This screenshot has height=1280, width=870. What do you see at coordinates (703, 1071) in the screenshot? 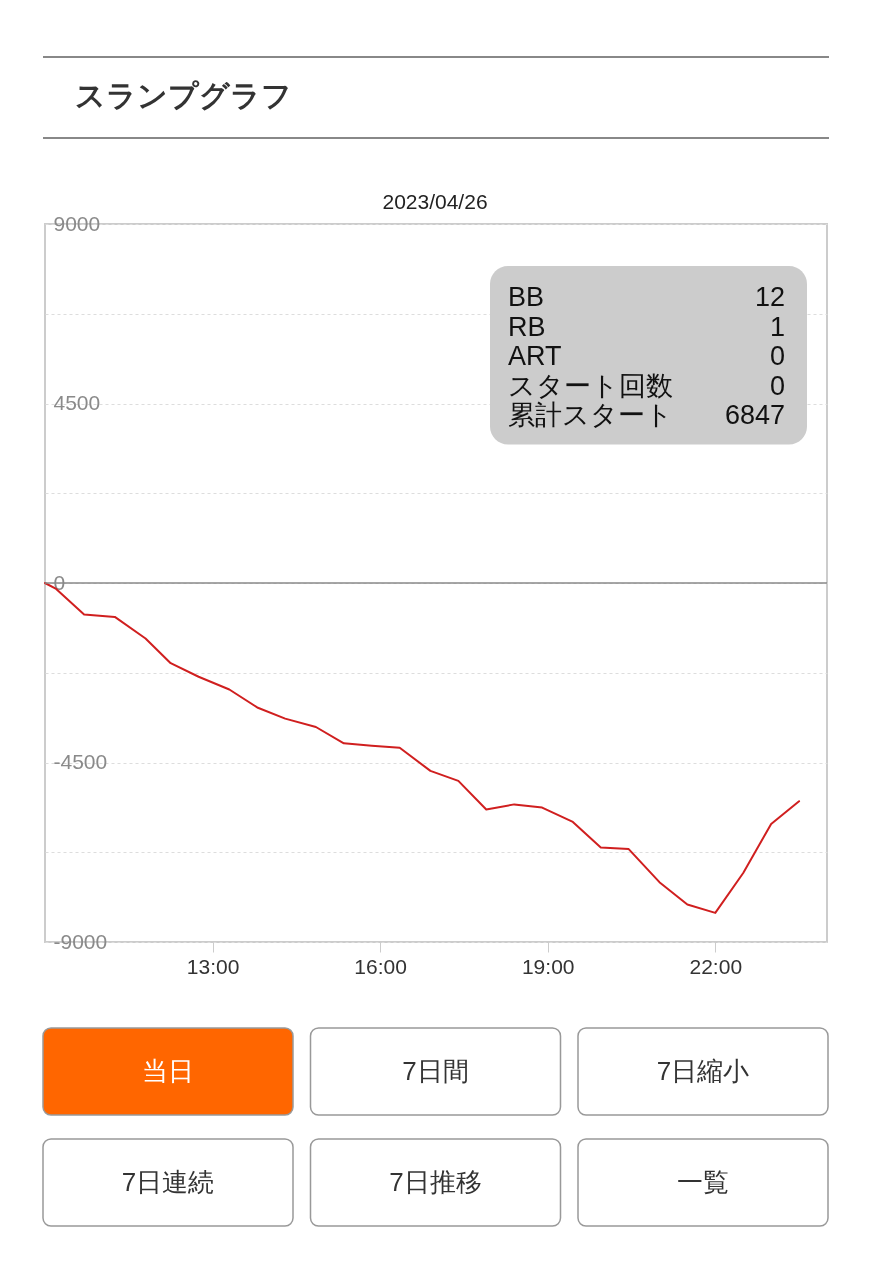
I see `text: 7日縮小` at bounding box center [703, 1071].